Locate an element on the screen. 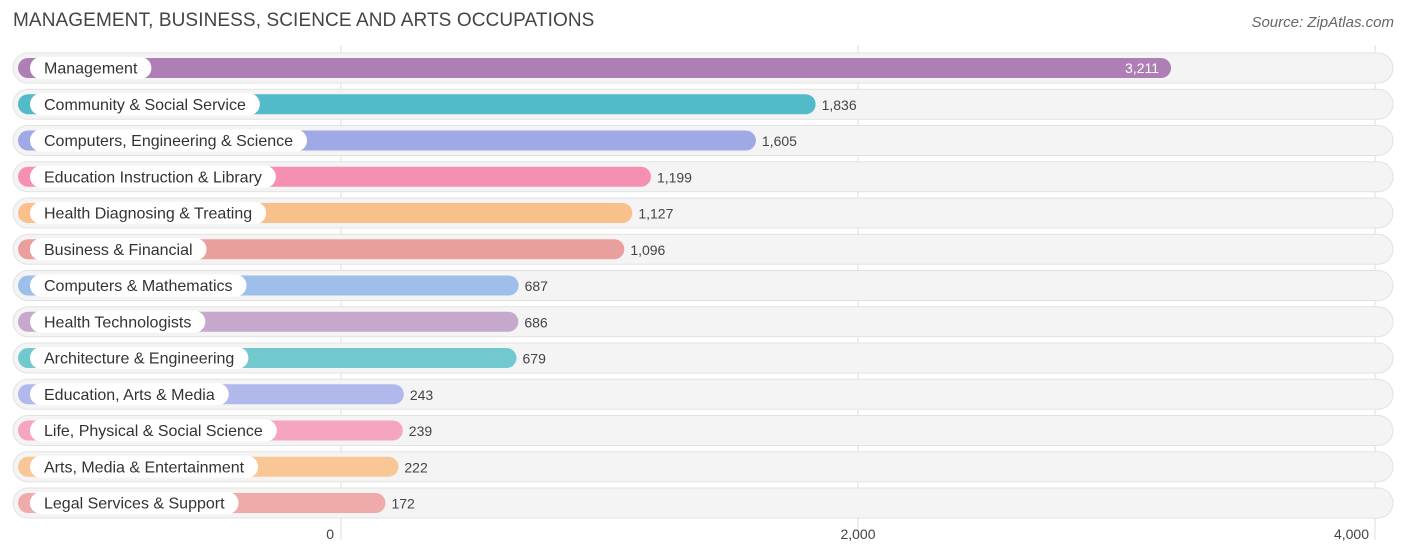 The height and width of the screenshot is (558, 1406). category-label: Business & Financial is located at coordinates (118, 250).